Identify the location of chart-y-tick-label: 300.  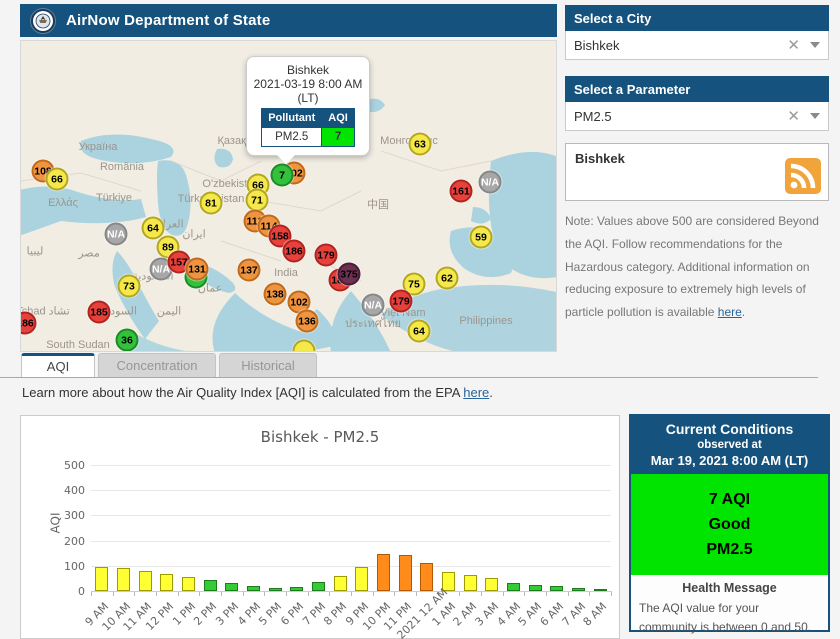
(74, 516).